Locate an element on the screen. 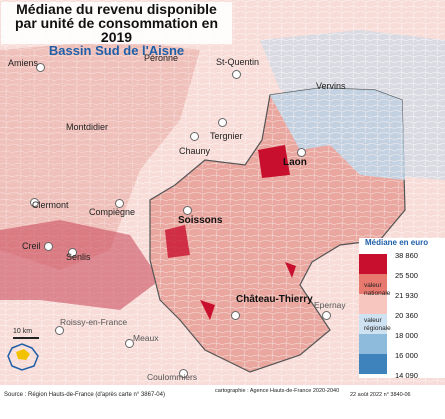 The width and height of the screenshot is (445, 419). city-label-meaux: Meaux is located at coordinates (146, 338).